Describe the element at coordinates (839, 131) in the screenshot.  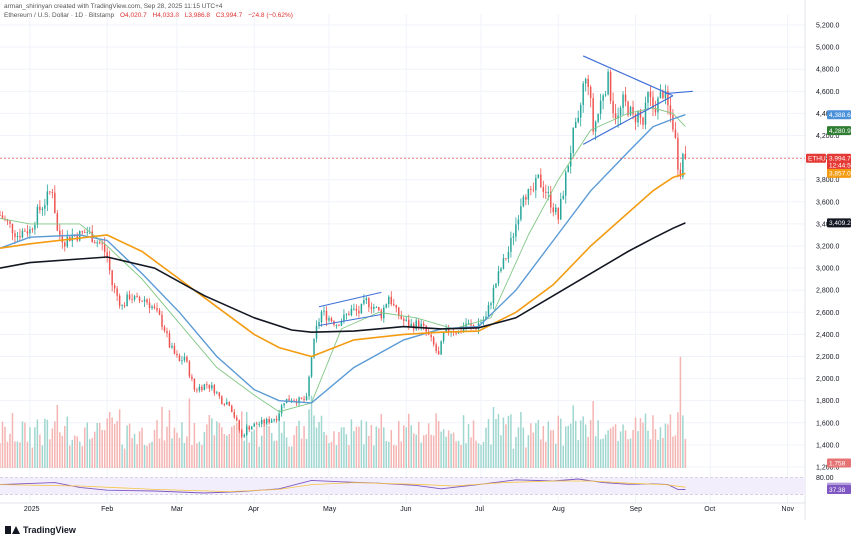
I see `price-tag` at that location.